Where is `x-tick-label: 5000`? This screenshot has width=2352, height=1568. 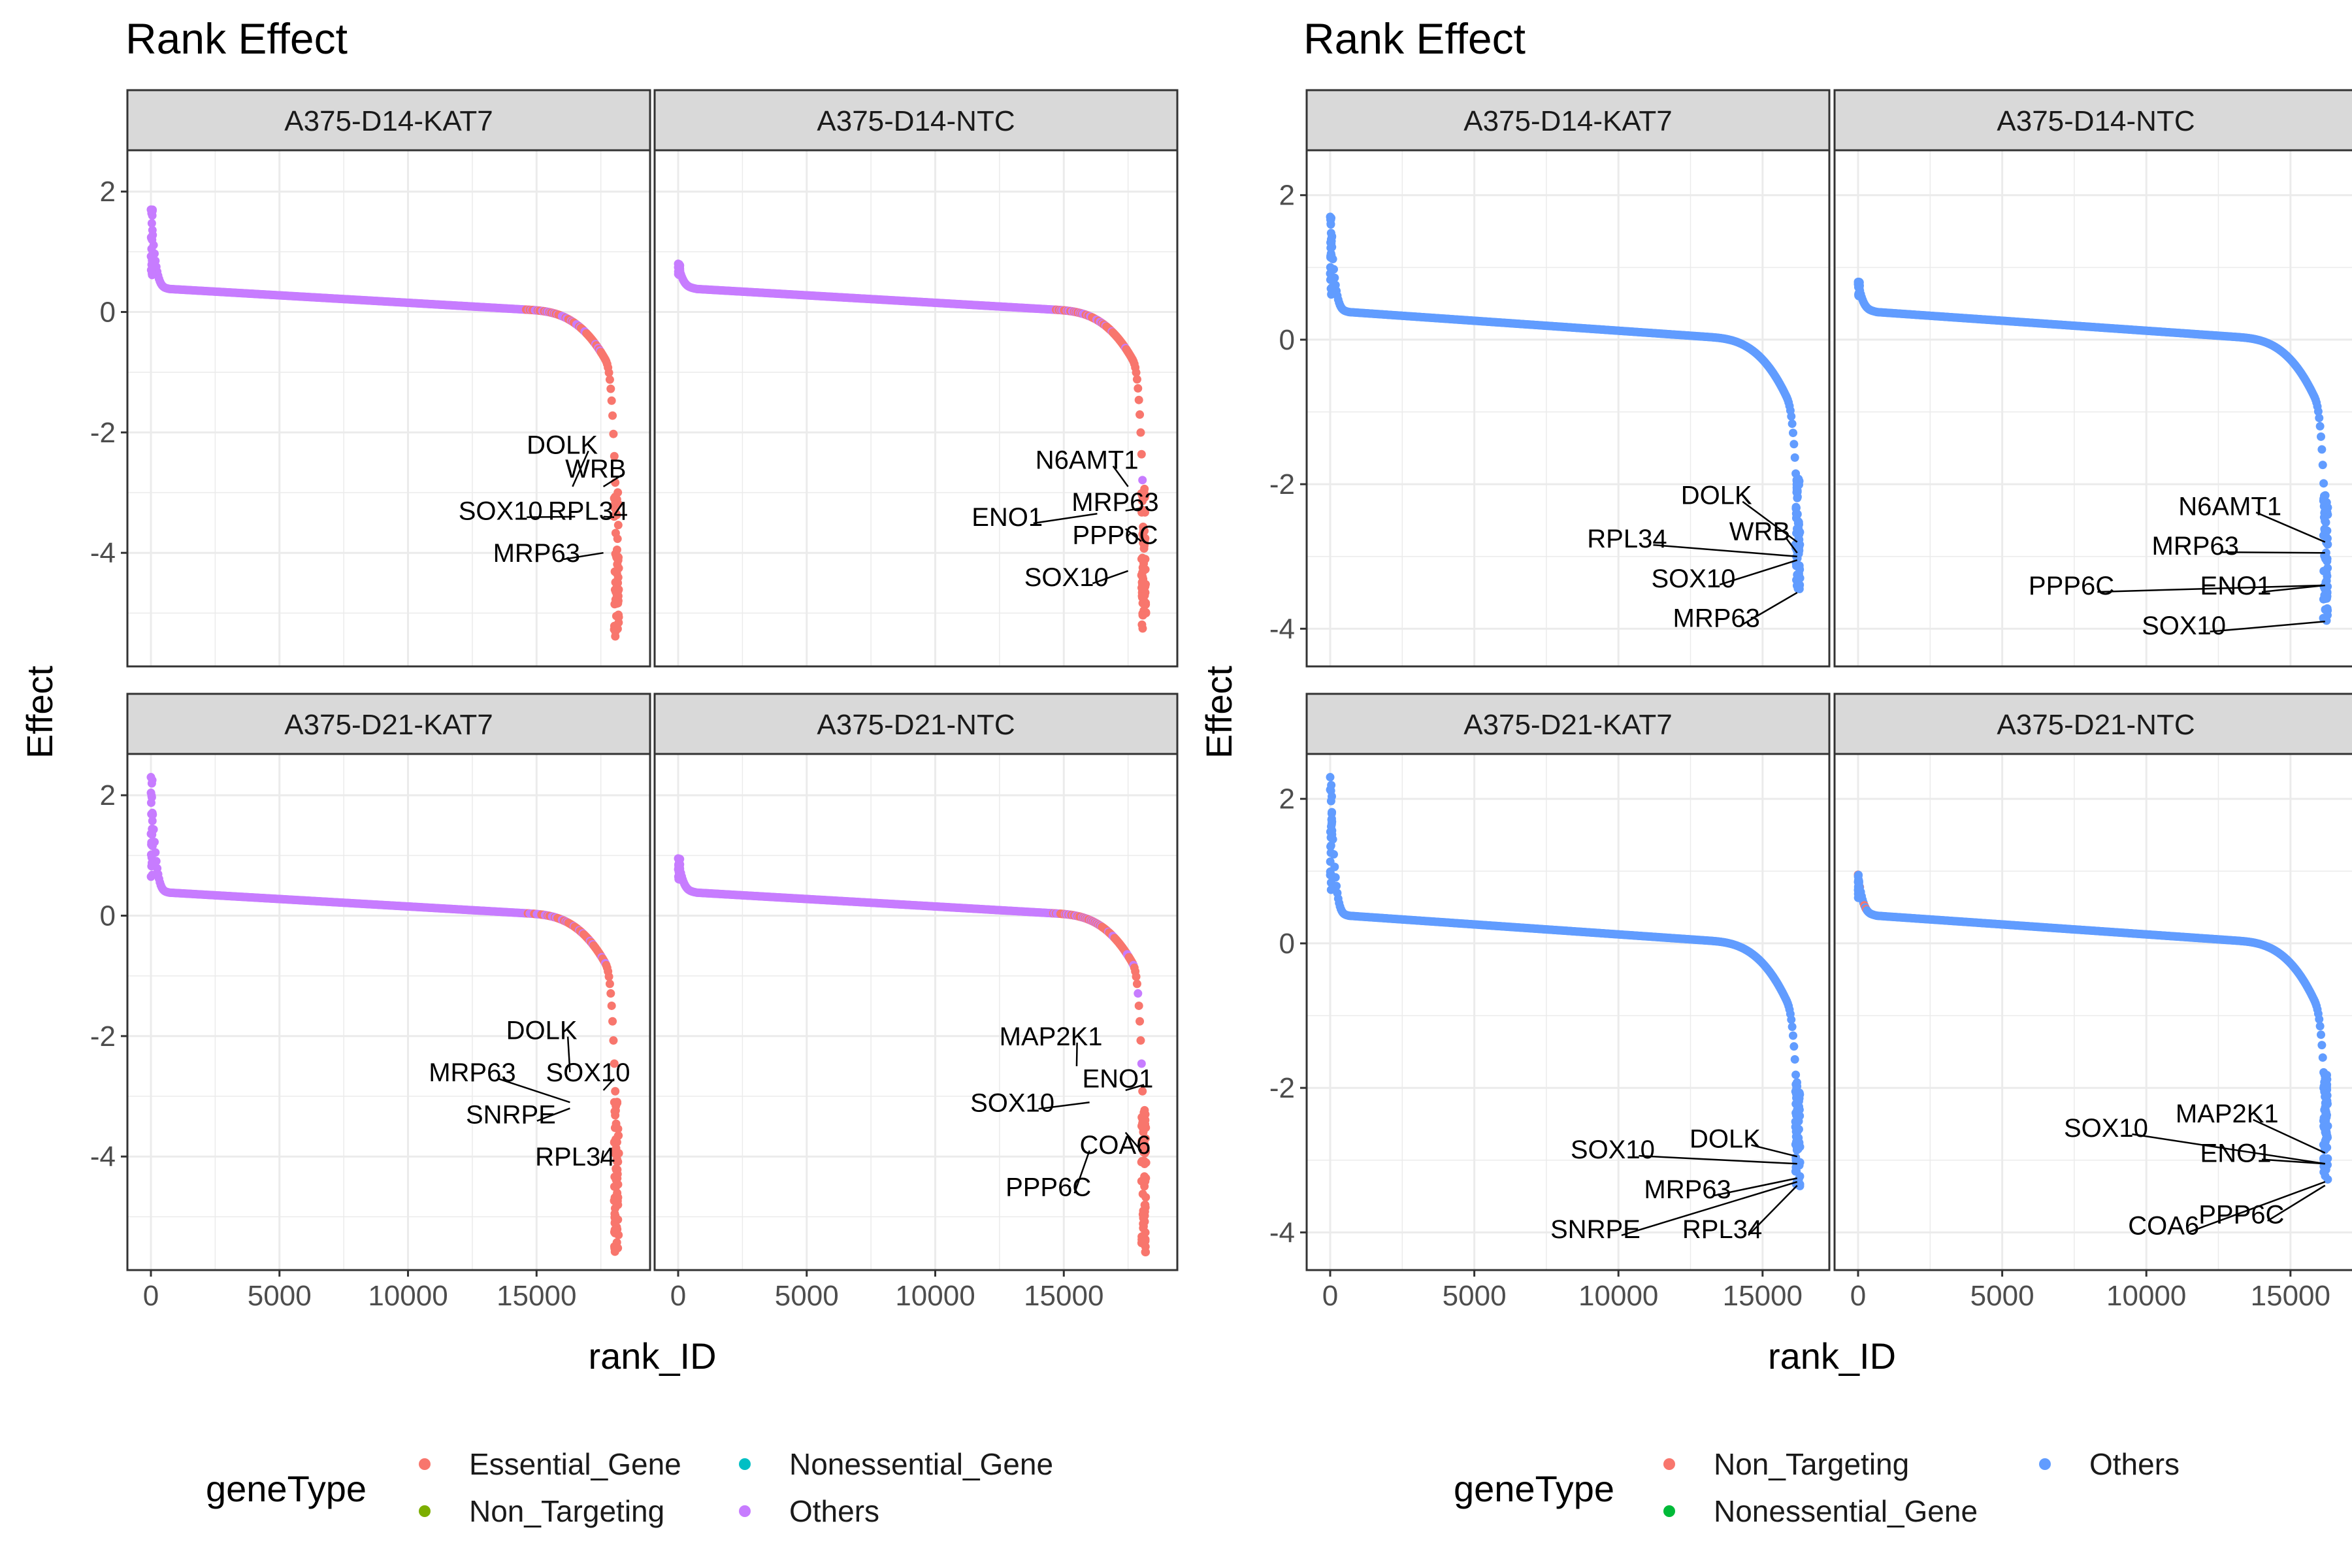
x-tick-label: 5000 is located at coordinates (280, 1296).